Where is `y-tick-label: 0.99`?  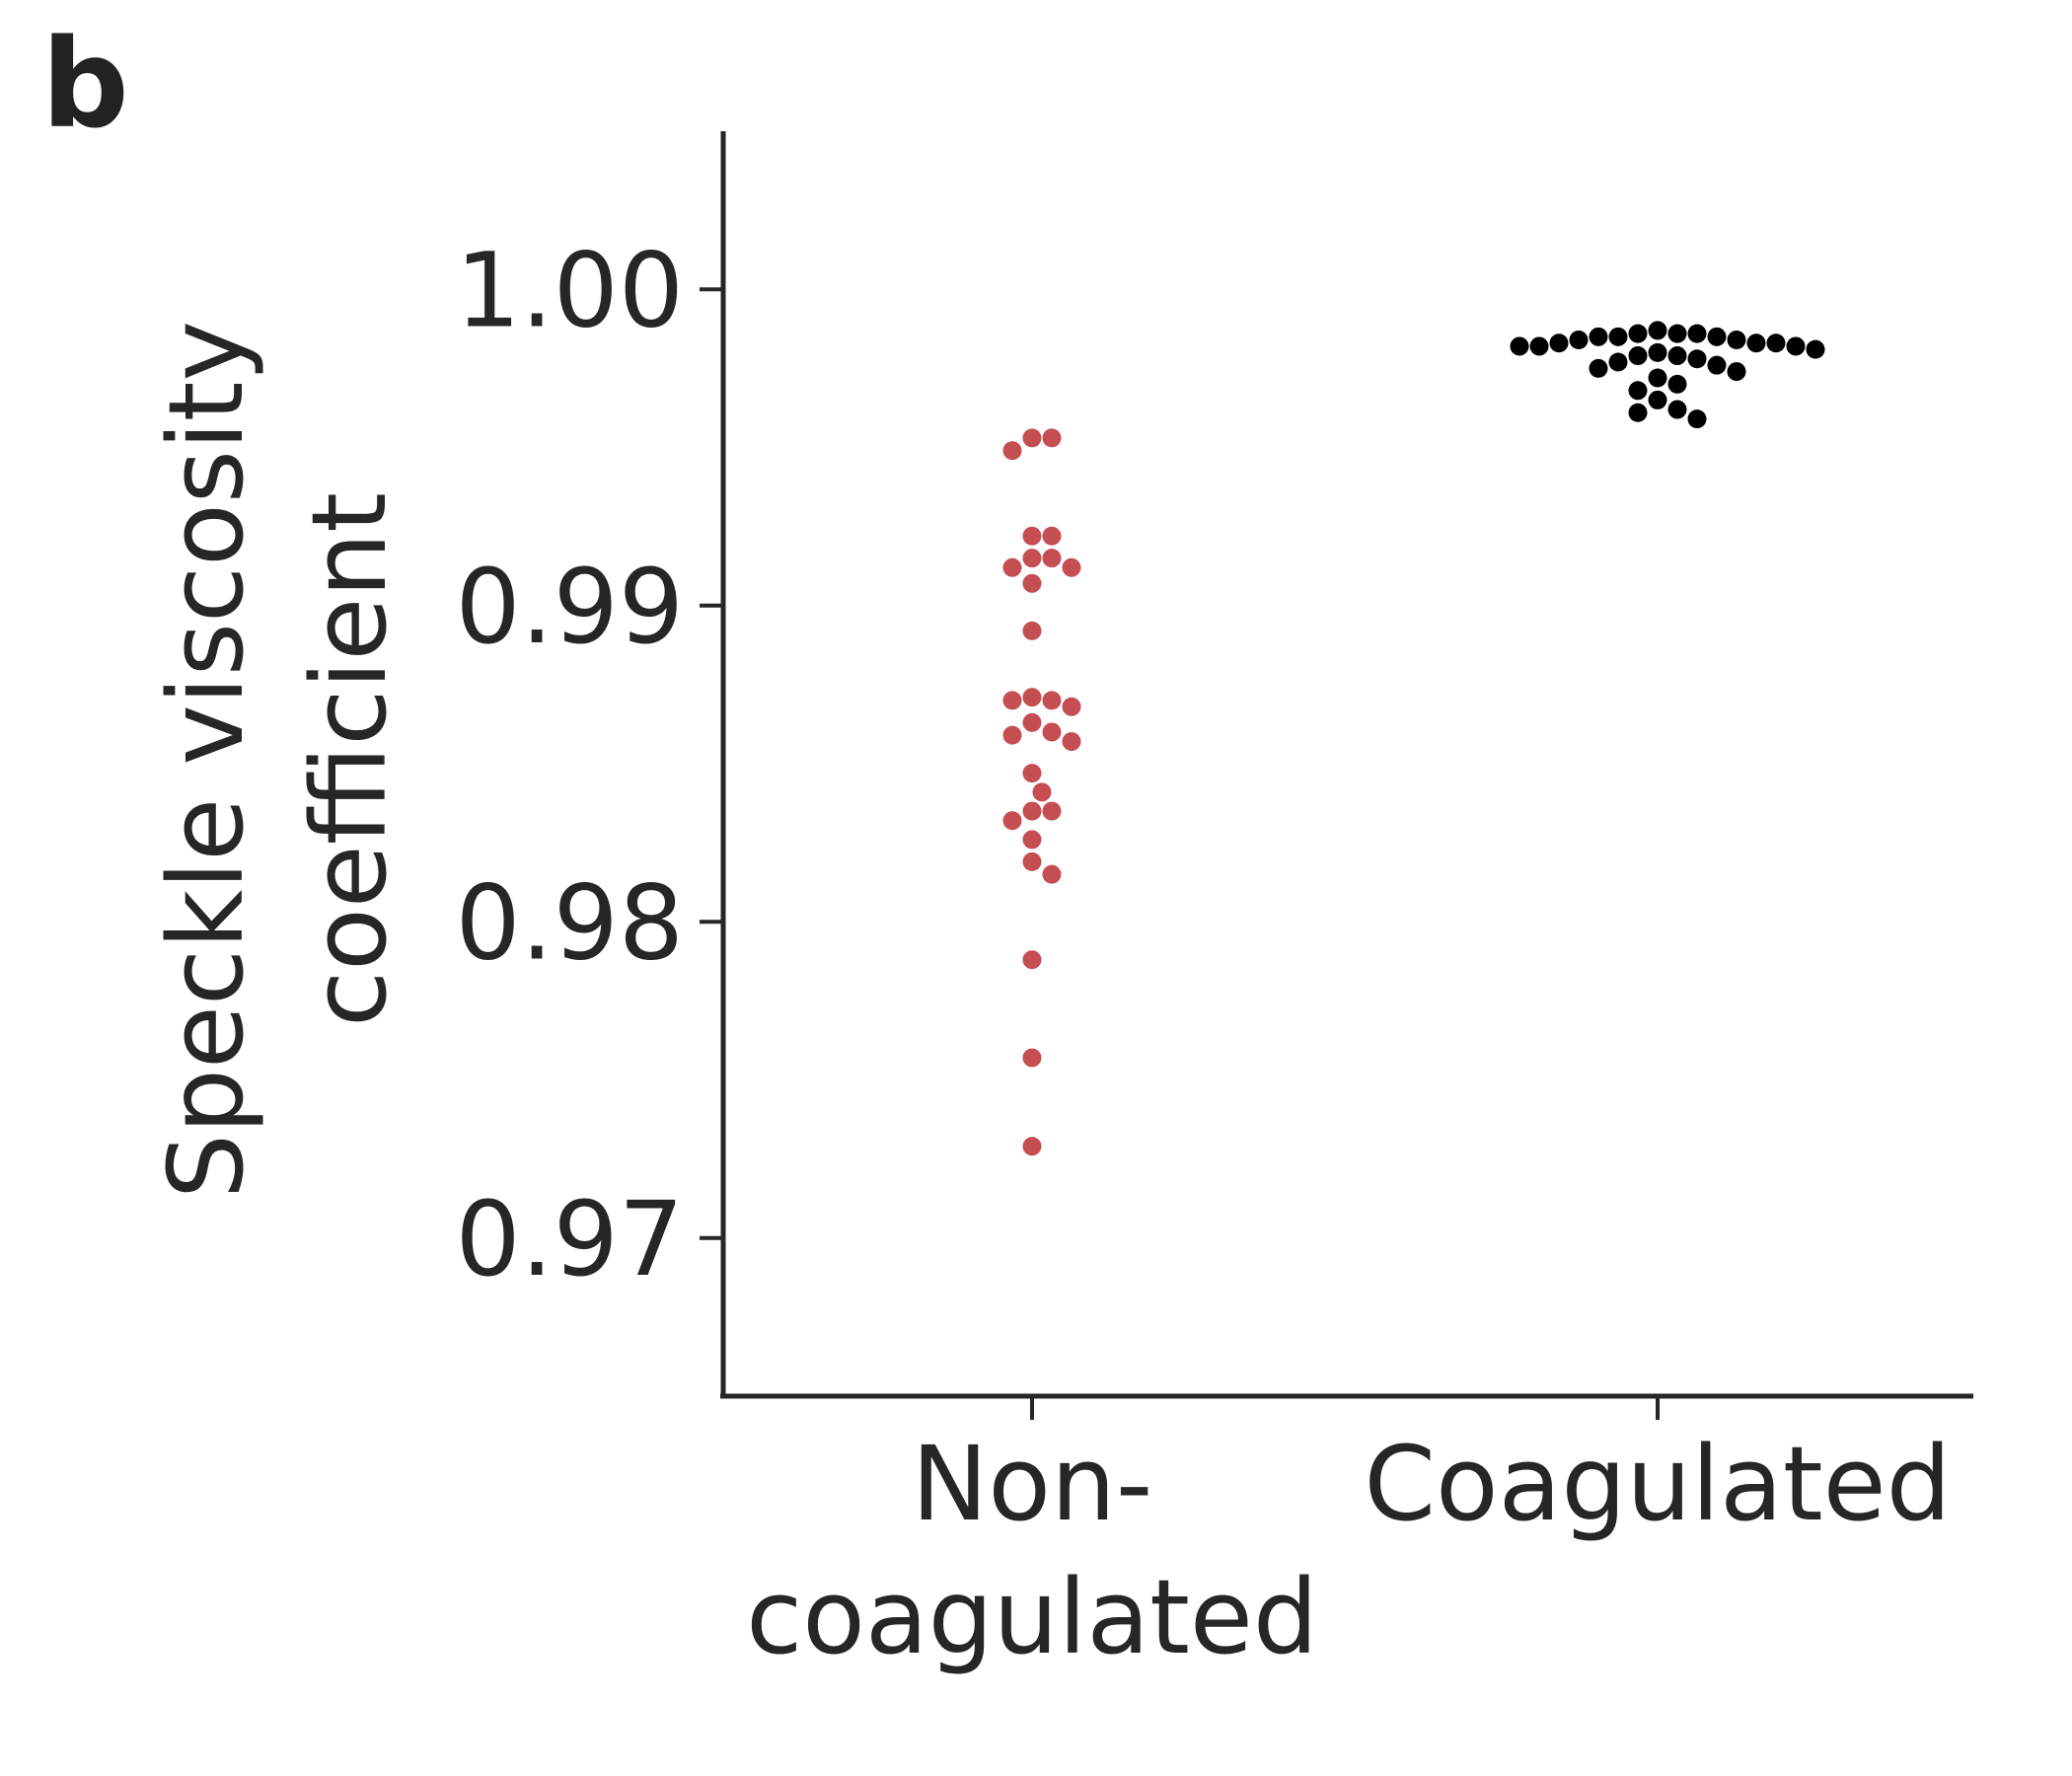
y-tick-label: 0.99 is located at coordinates (570, 607).